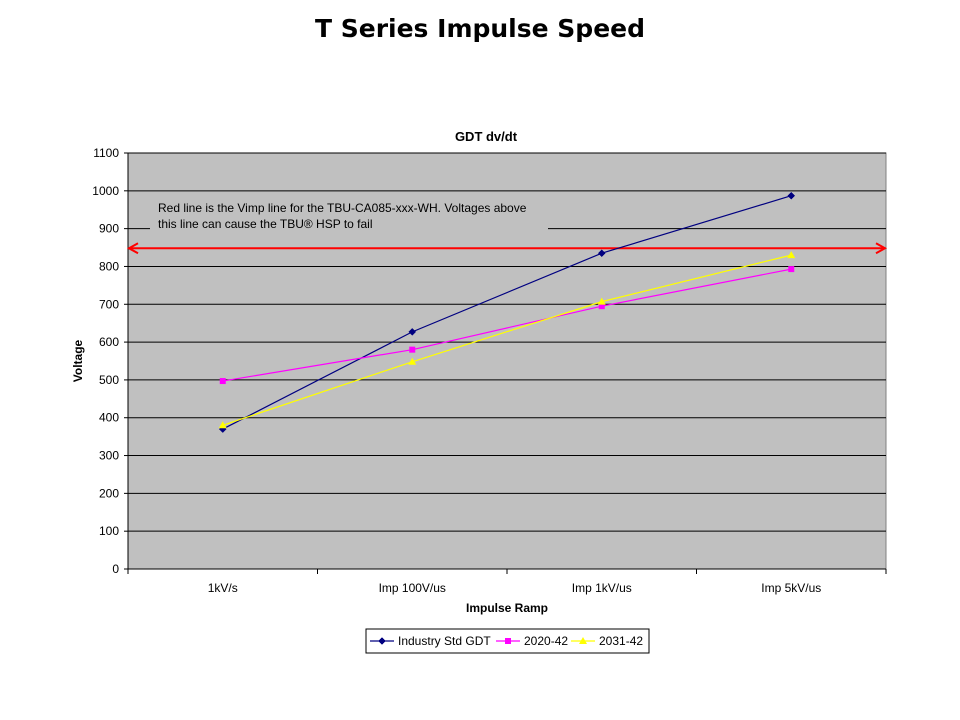 This screenshot has height=720, width=960. What do you see at coordinates (109, 304) in the screenshot?
I see `y-tick-label: 700` at bounding box center [109, 304].